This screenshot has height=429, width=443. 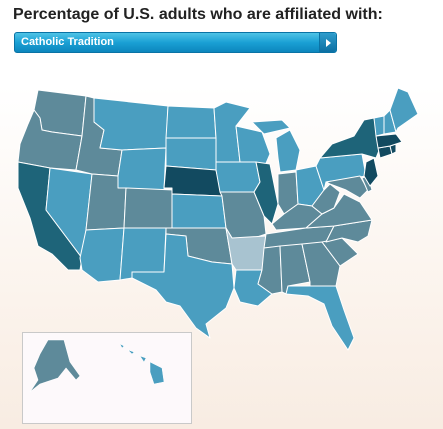 What do you see at coordinates (193, 181) in the screenshot?
I see `state-NE` at bounding box center [193, 181].